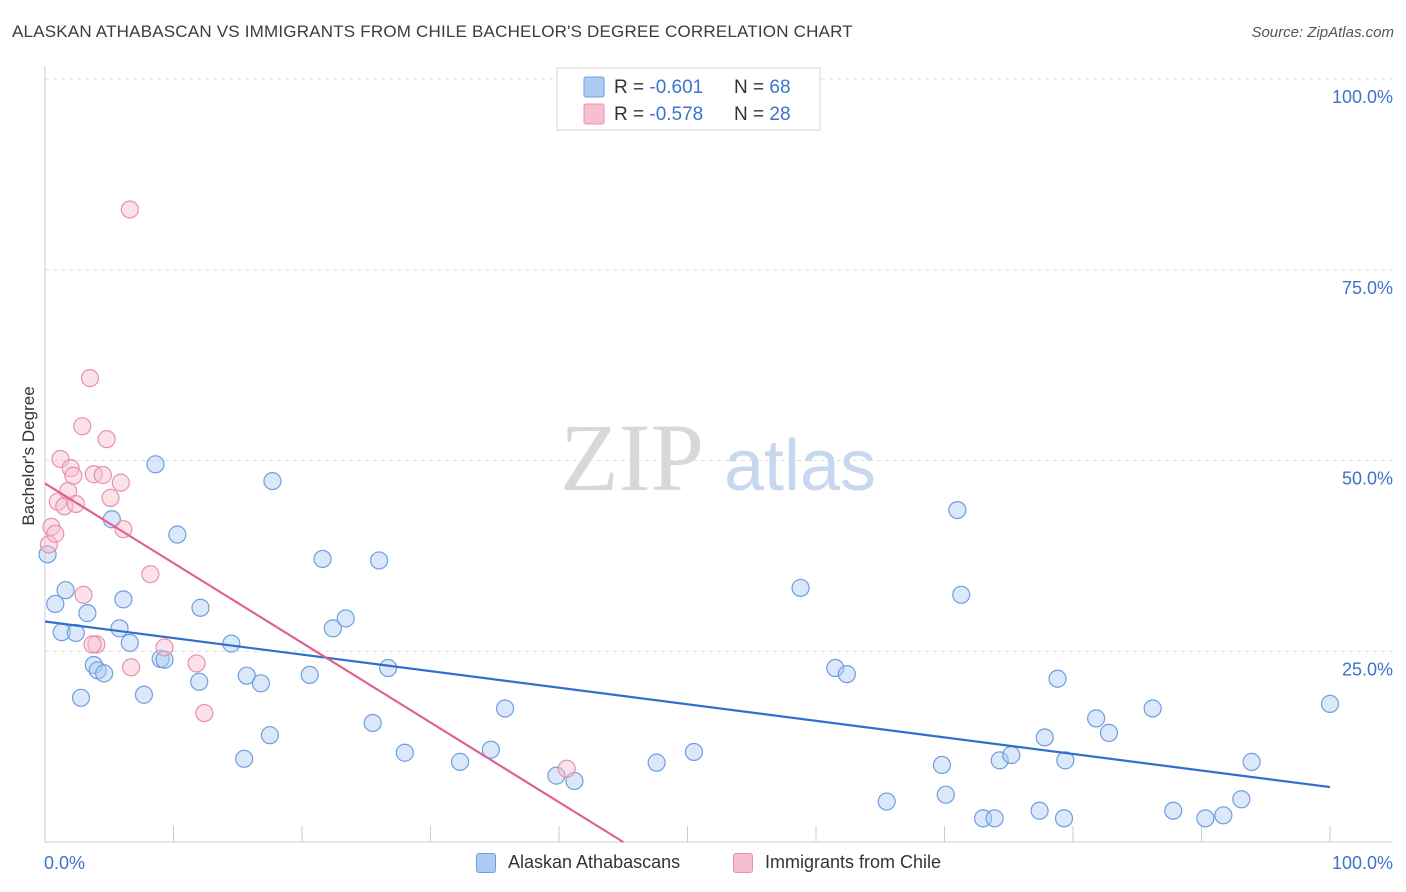 This screenshot has height=892, width=1406. What do you see at coordinates (702, 114) in the screenshot?
I see `legend-row-2: R = -0.578 N = 28` at bounding box center [702, 114].